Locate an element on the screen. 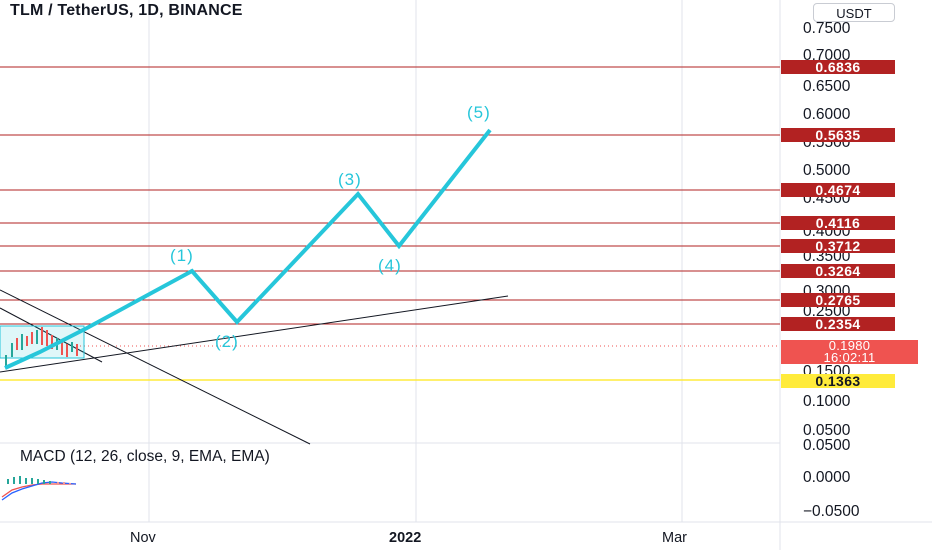 The image size is (932, 550). price-tick: 0.1000 is located at coordinates (827, 401).